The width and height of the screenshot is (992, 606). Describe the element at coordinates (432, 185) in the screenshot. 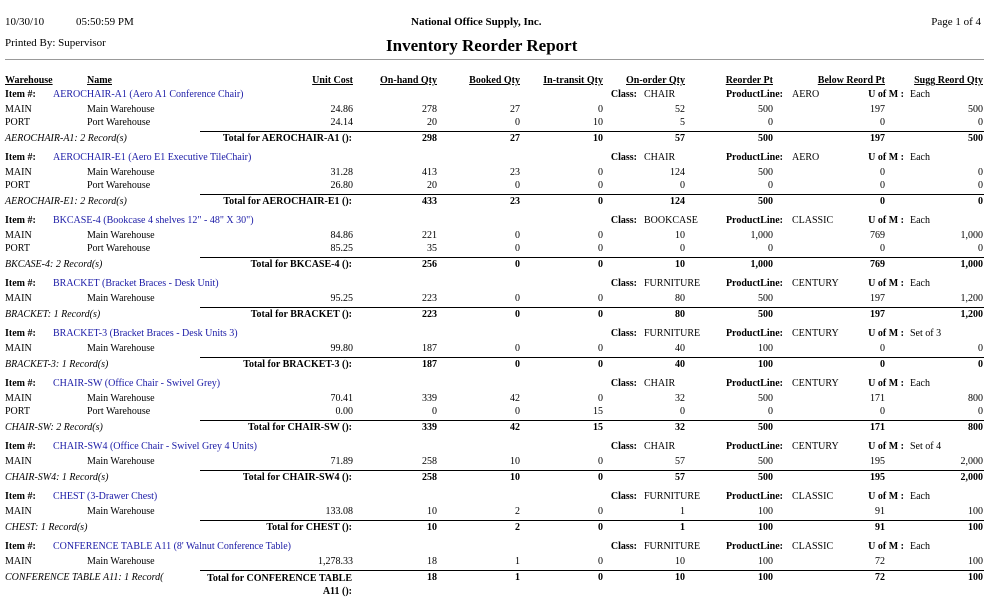

I see `row-value: 20` at that location.